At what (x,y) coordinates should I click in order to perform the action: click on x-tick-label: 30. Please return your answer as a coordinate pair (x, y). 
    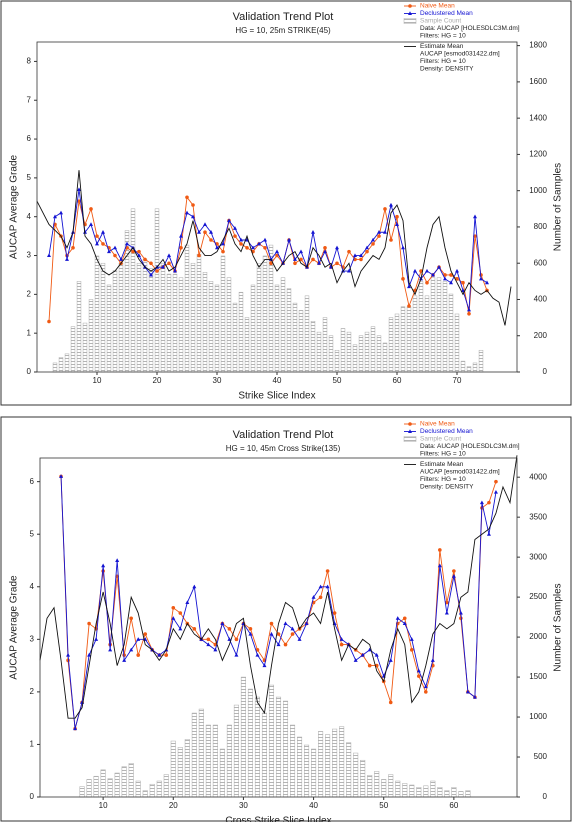
    Looking at the image, I should click on (243, 805).